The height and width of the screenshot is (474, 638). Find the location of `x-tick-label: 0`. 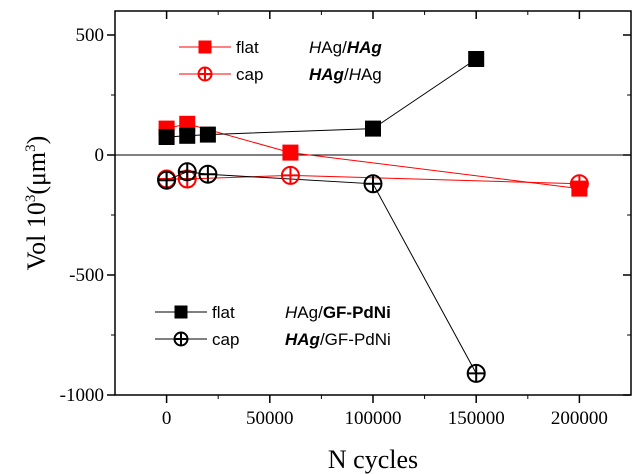

x-tick-label: 0 is located at coordinates (167, 418).